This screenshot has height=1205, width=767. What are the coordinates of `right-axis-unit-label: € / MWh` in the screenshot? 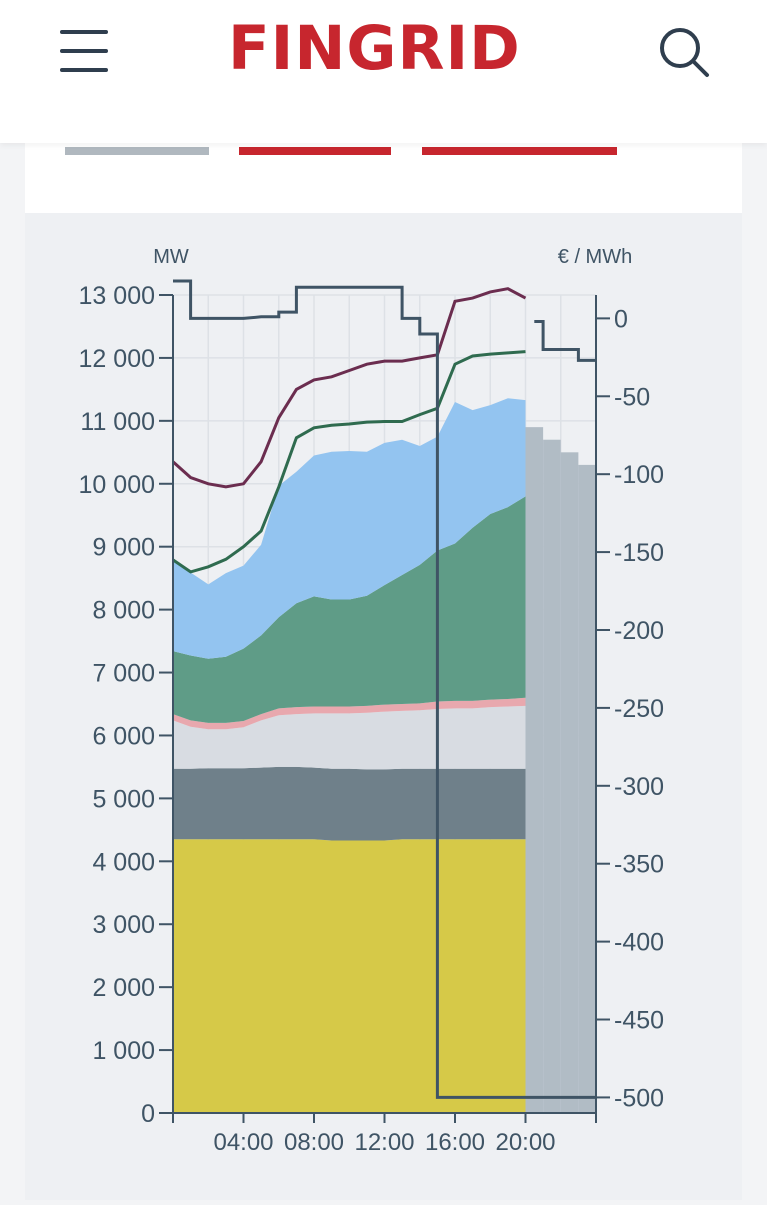 It's located at (595, 257).